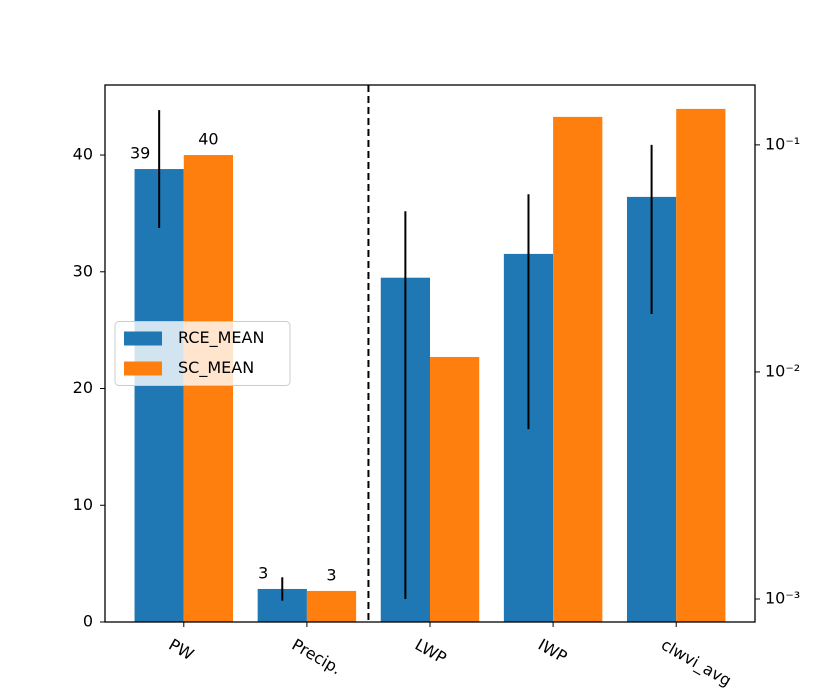  Describe the element at coordinates (431, 651) in the screenshot. I see `x-tick-label: LWP` at that location.